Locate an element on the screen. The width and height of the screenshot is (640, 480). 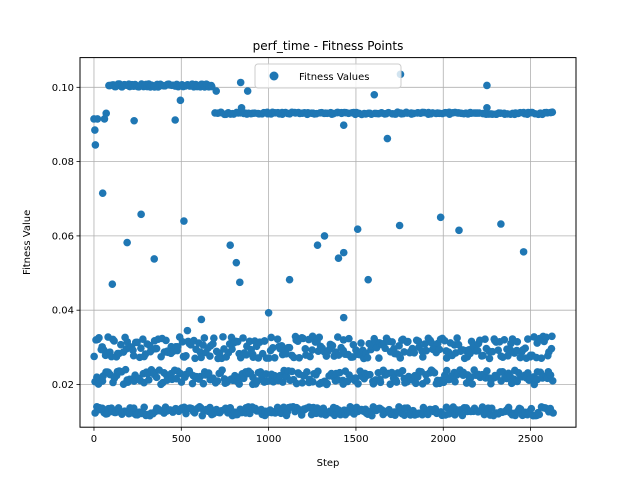
legend: Fitness Values is located at coordinates (328, 76).